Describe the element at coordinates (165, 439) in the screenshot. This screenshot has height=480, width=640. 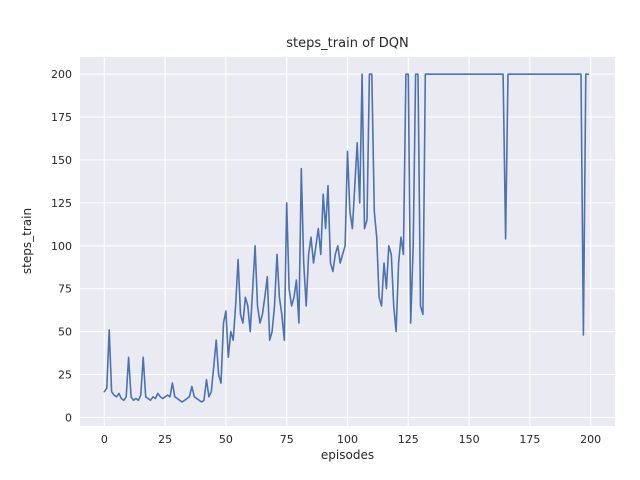
I see `x-tick-label: 25` at that location.